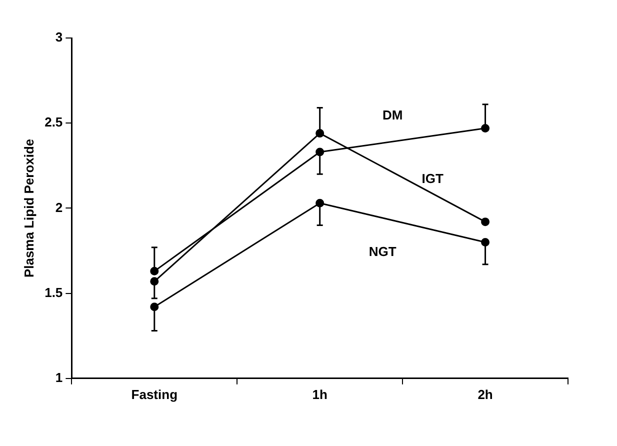 The width and height of the screenshot is (617, 446). What do you see at coordinates (59, 377) in the screenshot?
I see `y-tick-label: 1` at bounding box center [59, 377].